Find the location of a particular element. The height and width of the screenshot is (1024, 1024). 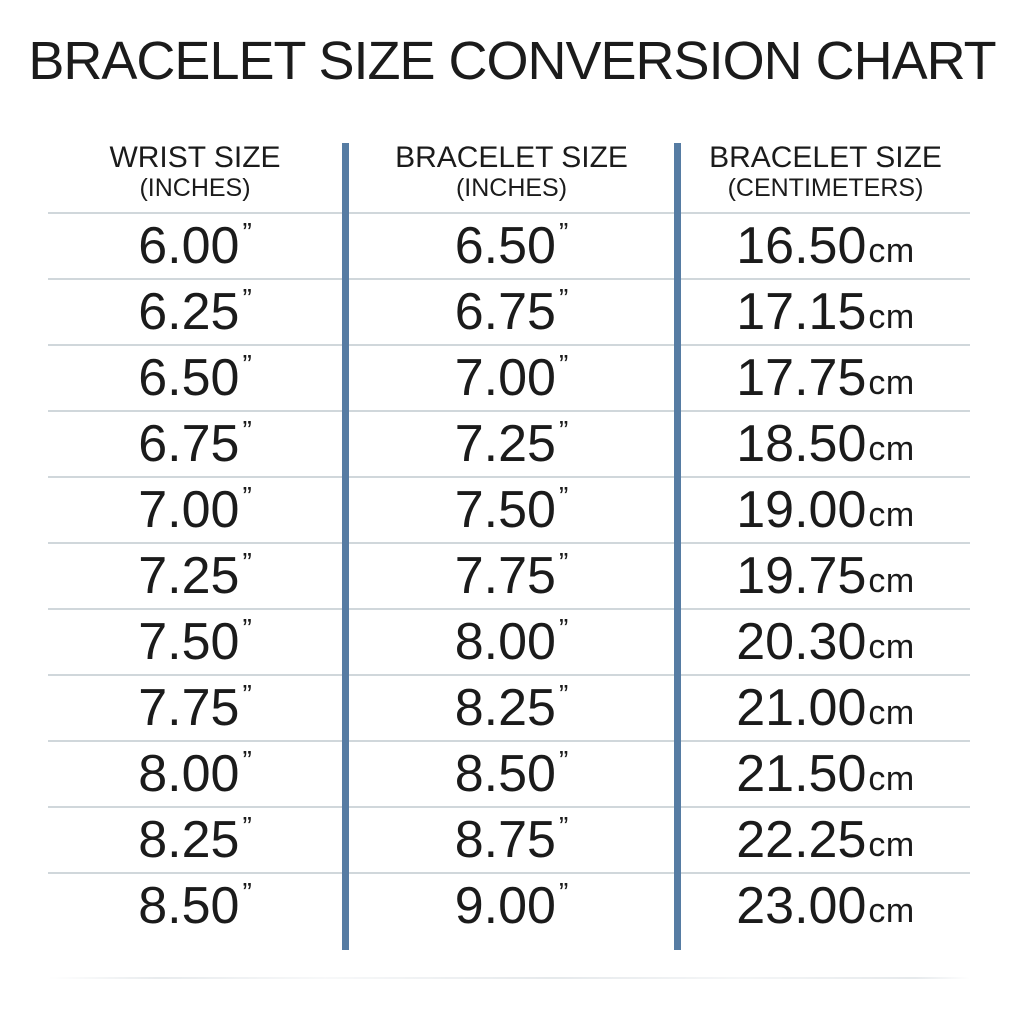

header-bracelet-size-inches: BRACELET SIZE (INCHES) is located at coordinates (511, 176).